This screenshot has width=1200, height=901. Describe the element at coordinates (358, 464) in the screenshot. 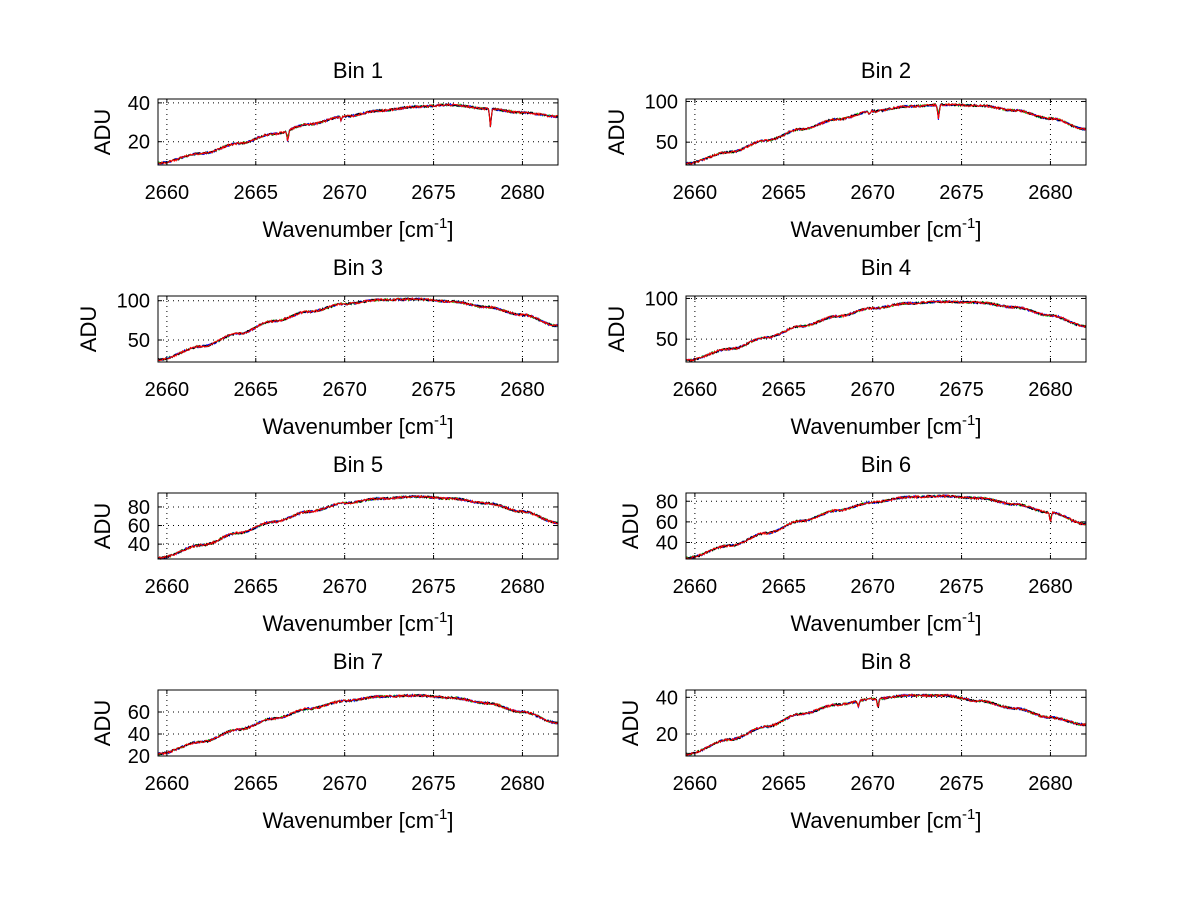

I see `subplot-title: Bin 5` at that location.